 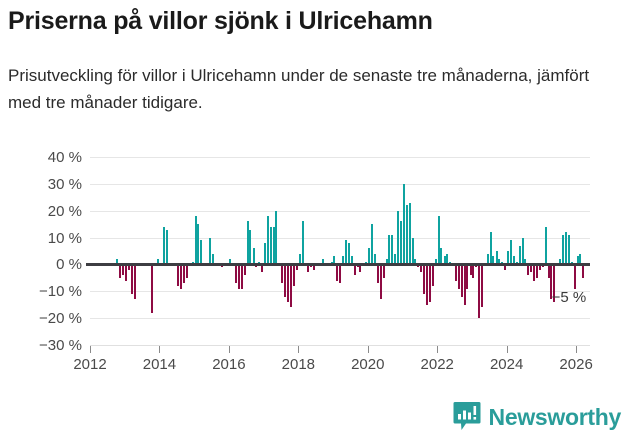 I want to click on x-axis-tick-label: 2016, so click(x=229, y=364).